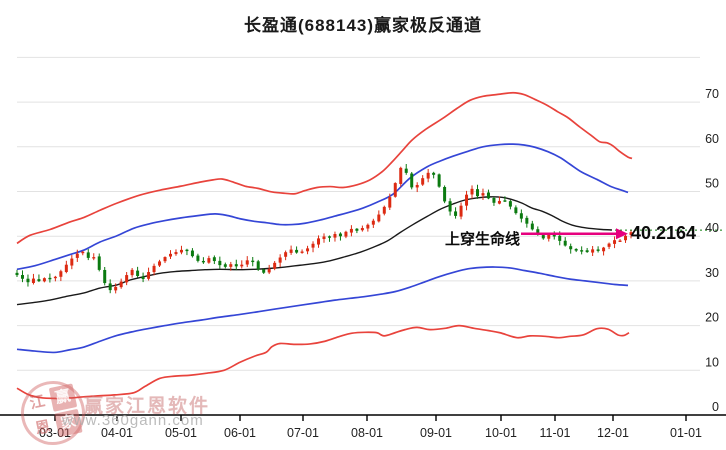  I want to click on x-axis-tick-label: 01-01, so click(686, 433).